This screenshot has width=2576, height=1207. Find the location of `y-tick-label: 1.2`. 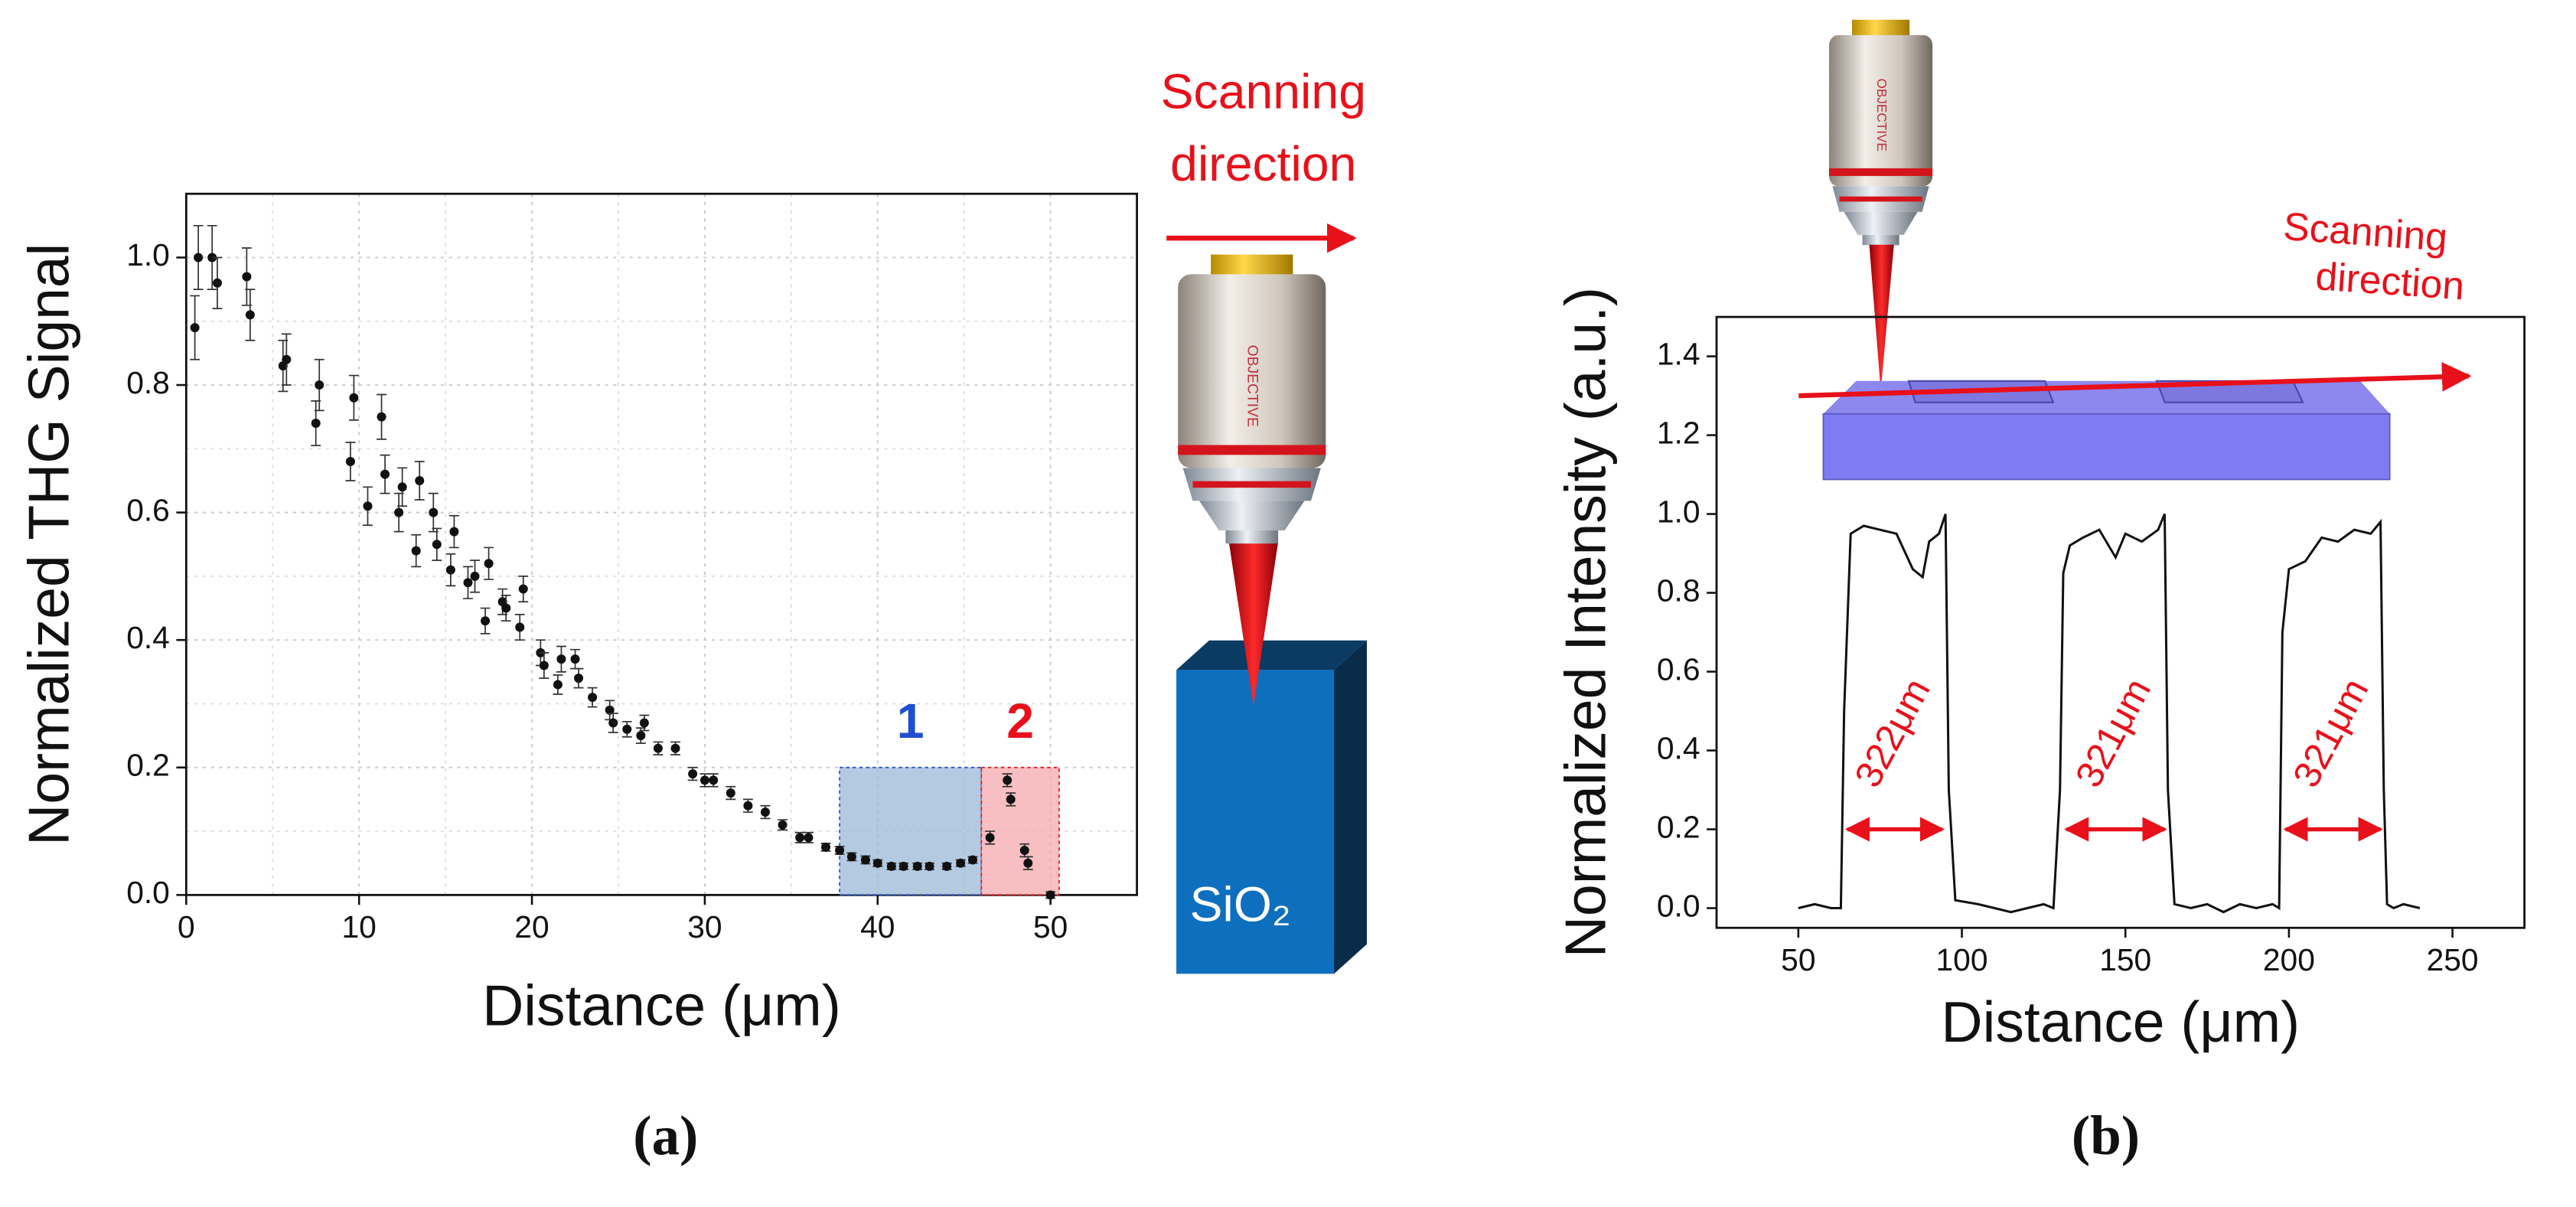

y-tick-label: 1.2 is located at coordinates (1679, 433).